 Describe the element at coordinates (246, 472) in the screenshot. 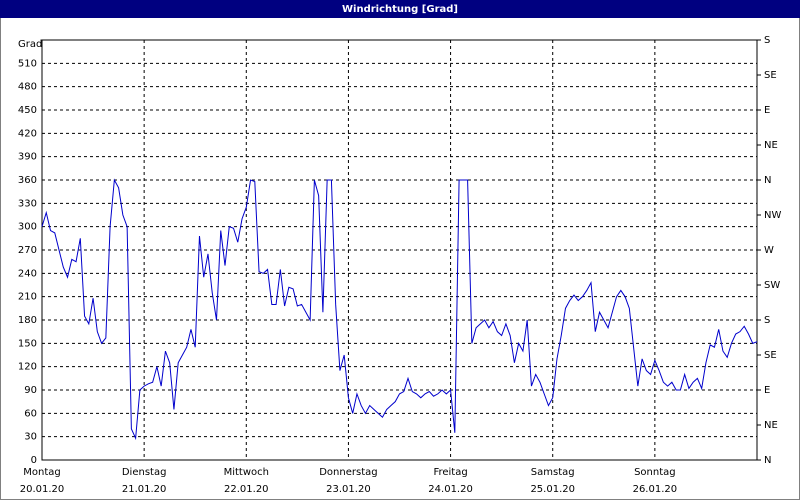

I see `x-tick-label: Mittwoch` at that location.